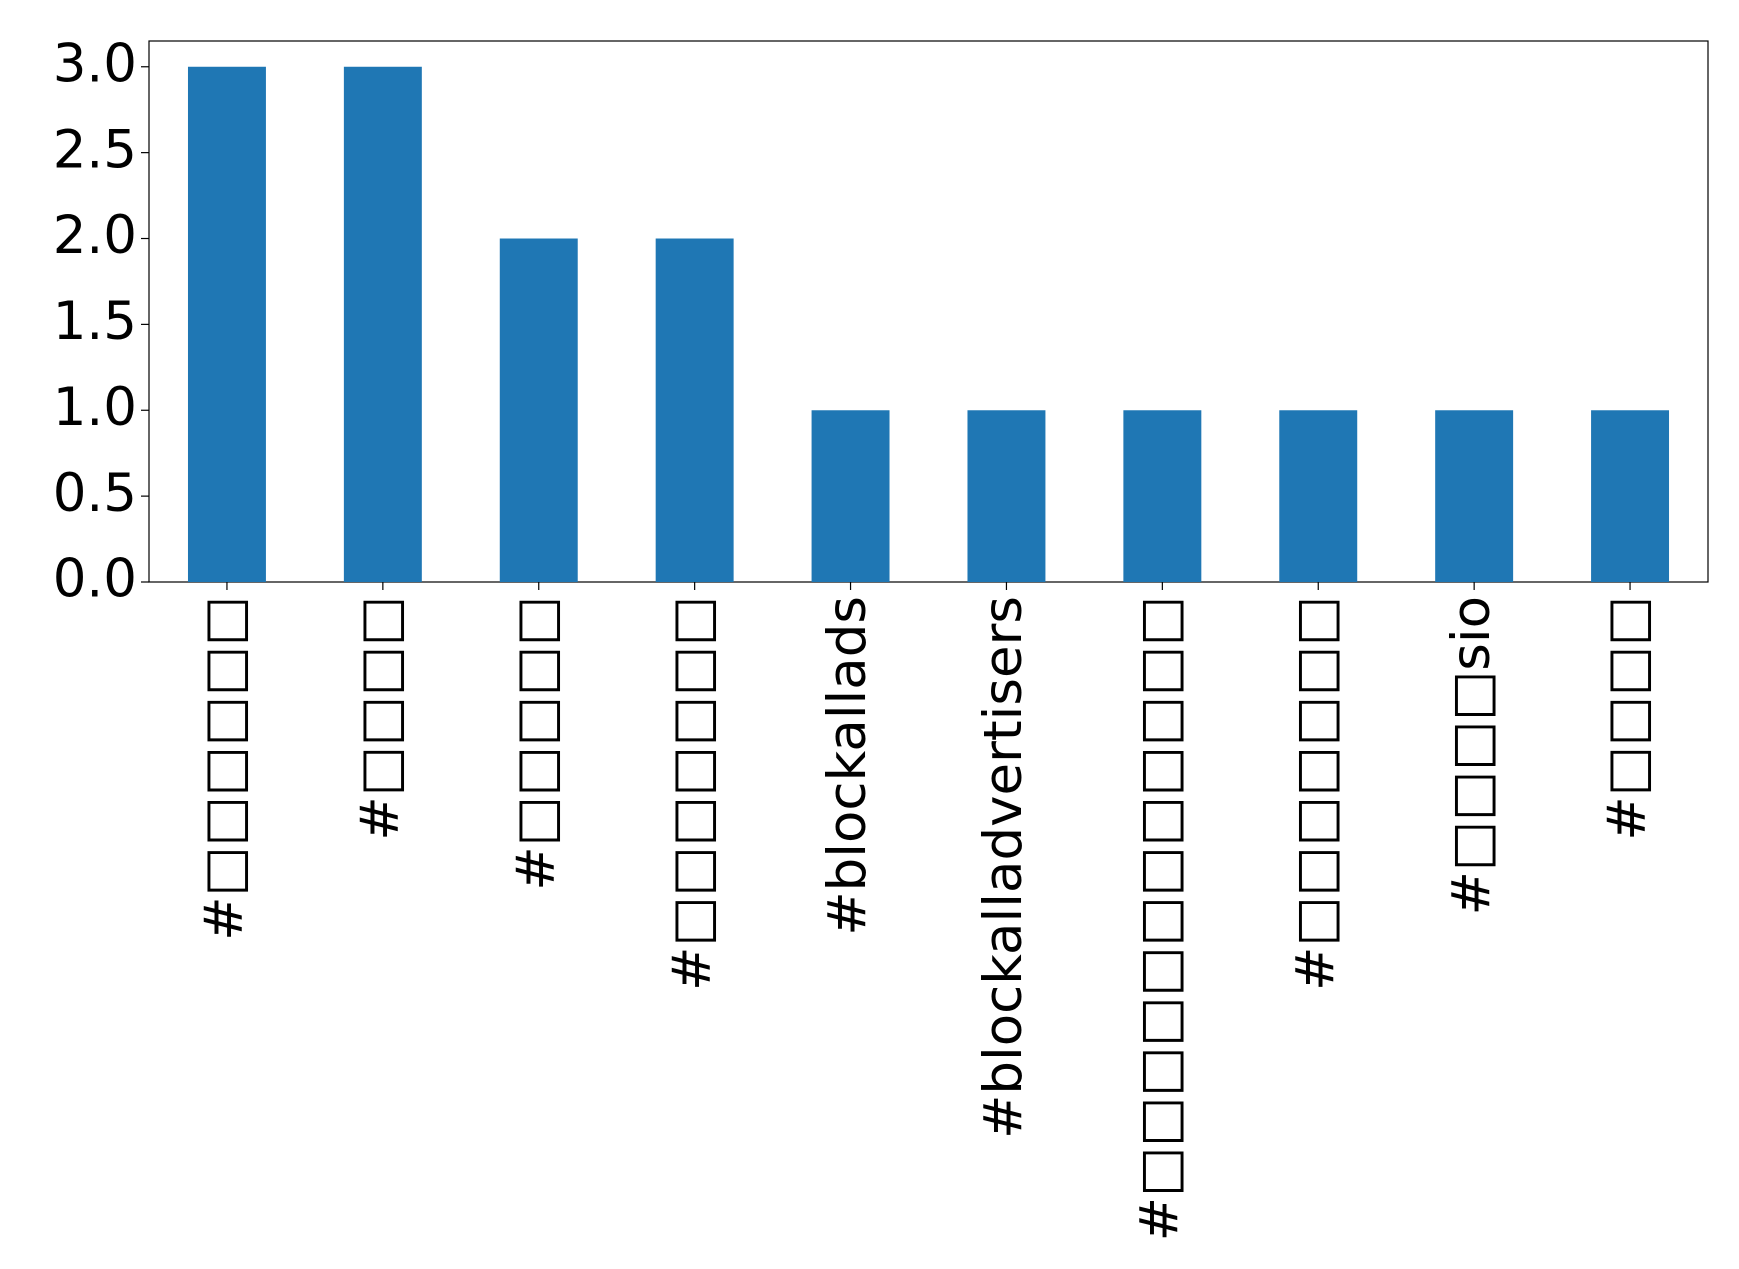  I want to click on x-tick-label: #□□□□sio, so click(1471, 755).